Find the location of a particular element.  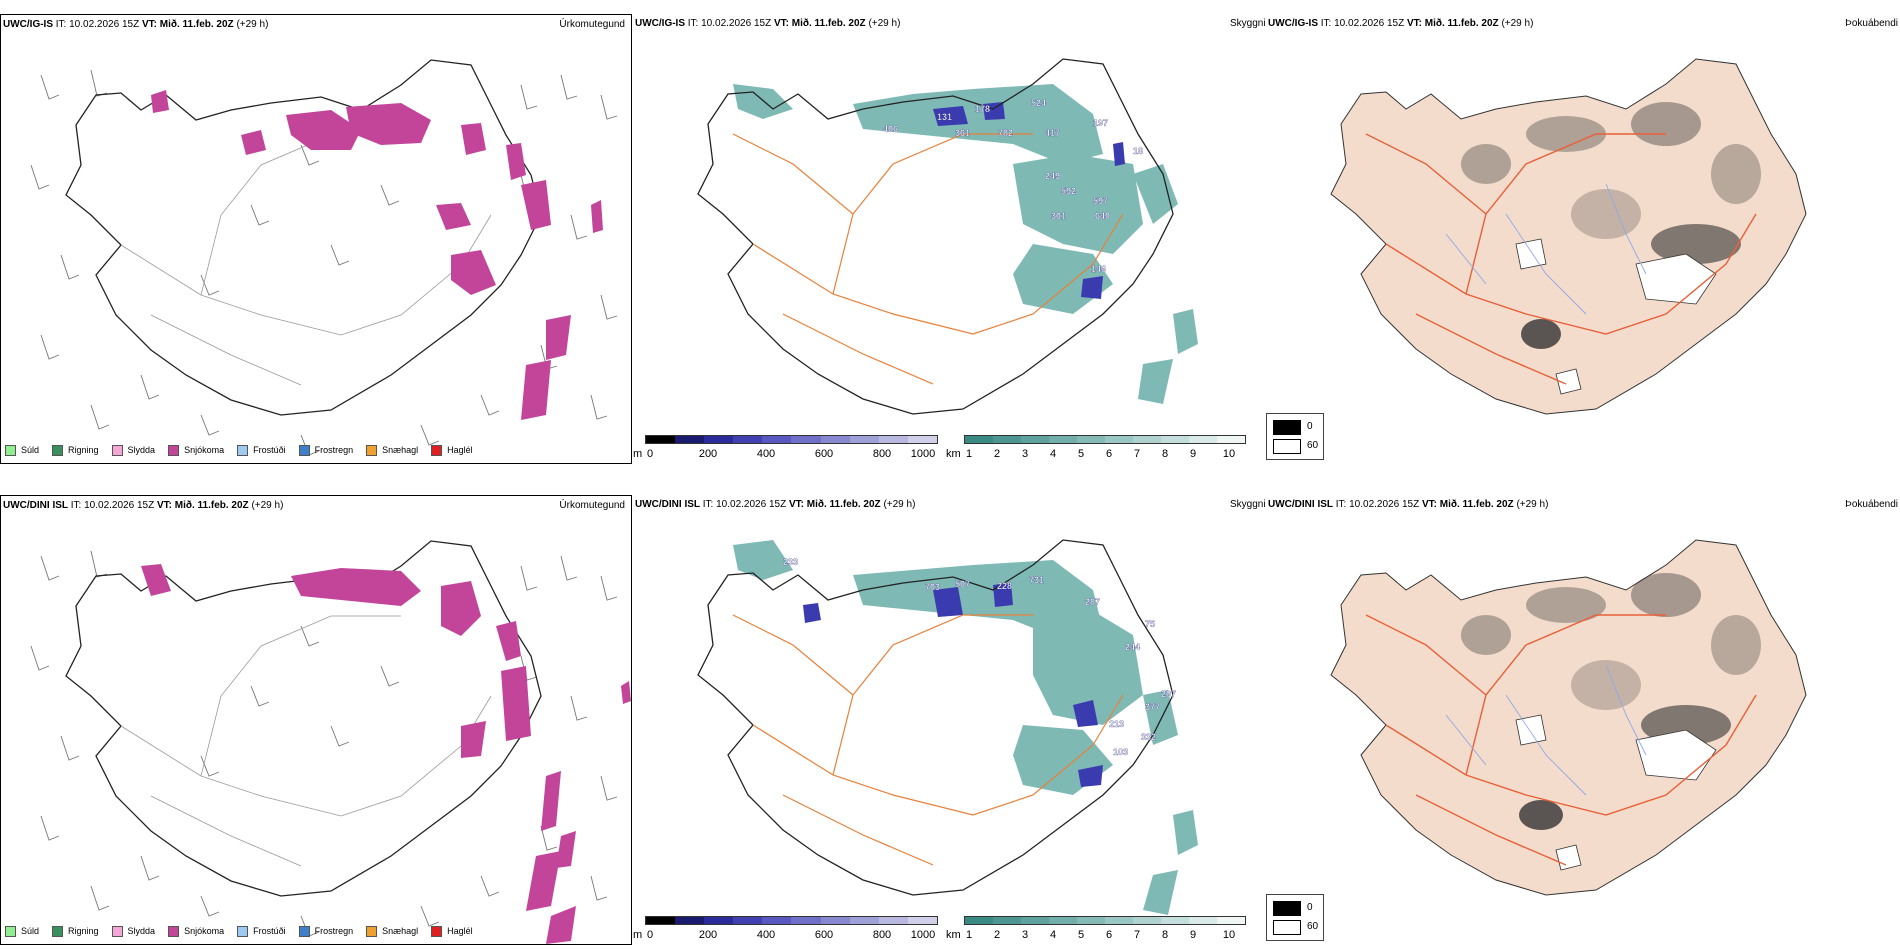

colorbar-tick: 1 is located at coordinates (969, 454).